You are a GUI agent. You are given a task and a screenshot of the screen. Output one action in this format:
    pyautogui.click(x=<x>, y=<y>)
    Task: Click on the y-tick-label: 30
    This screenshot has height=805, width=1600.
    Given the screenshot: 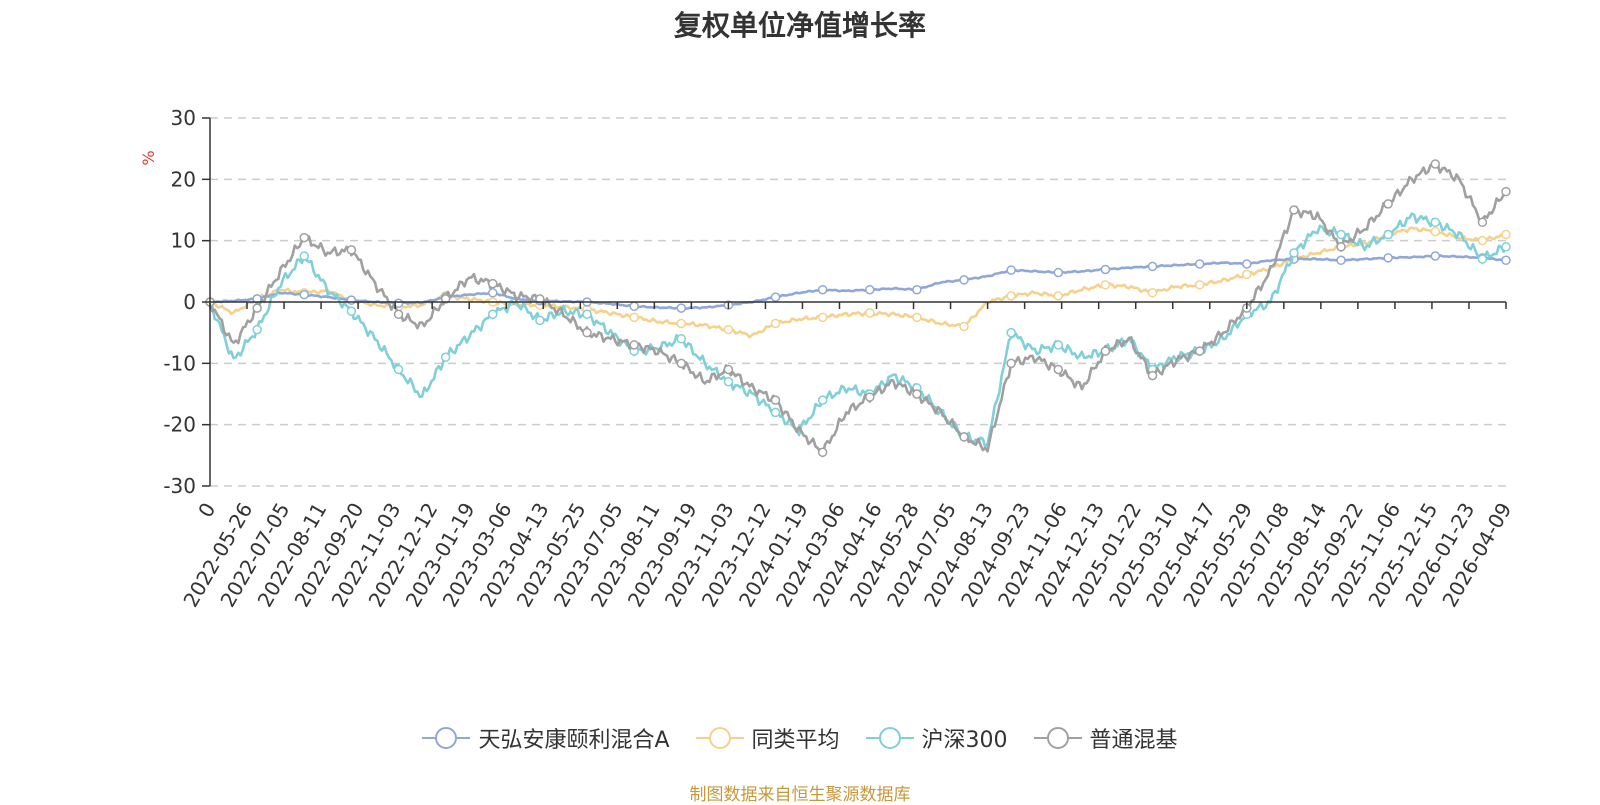 What is the action you would take?
    pyautogui.click(x=183, y=118)
    